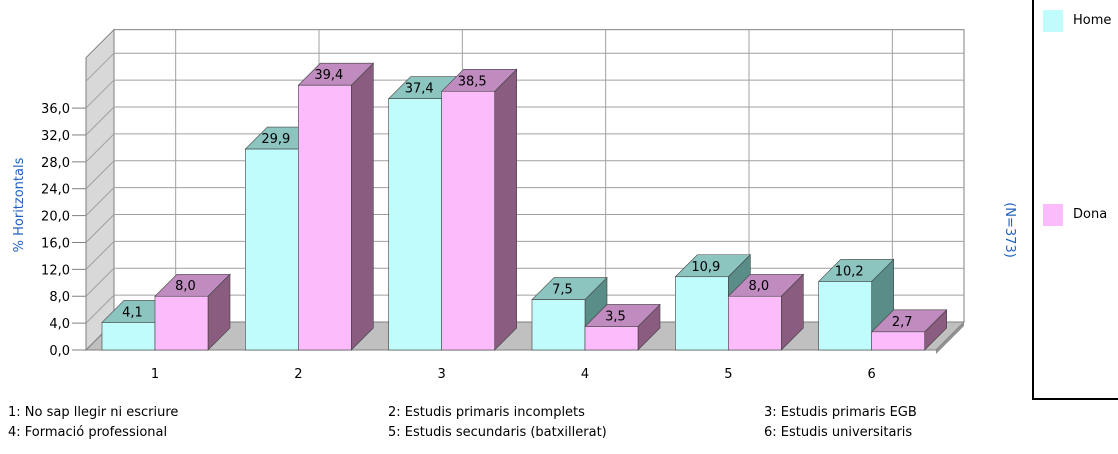  Describe the element at coordinates (1090, 214) in the screenshot. I see `legend-label-dona: Dona` at that location.